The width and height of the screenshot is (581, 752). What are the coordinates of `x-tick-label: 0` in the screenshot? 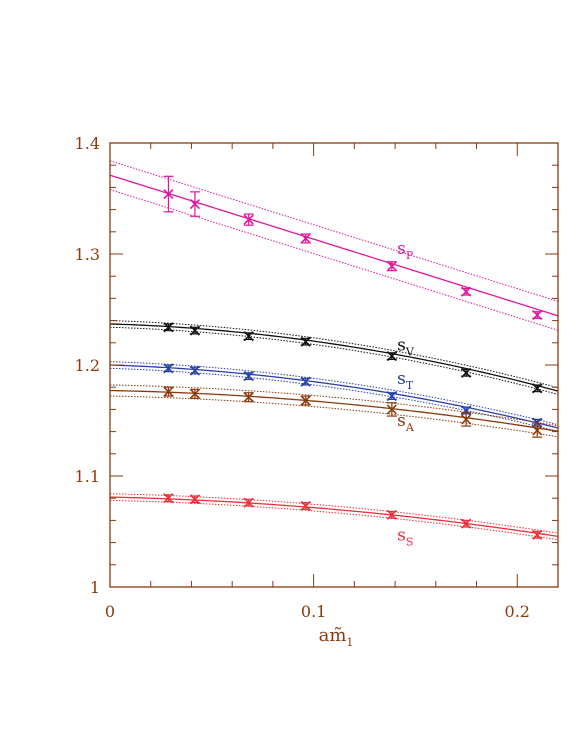 It's located at (110, 611).